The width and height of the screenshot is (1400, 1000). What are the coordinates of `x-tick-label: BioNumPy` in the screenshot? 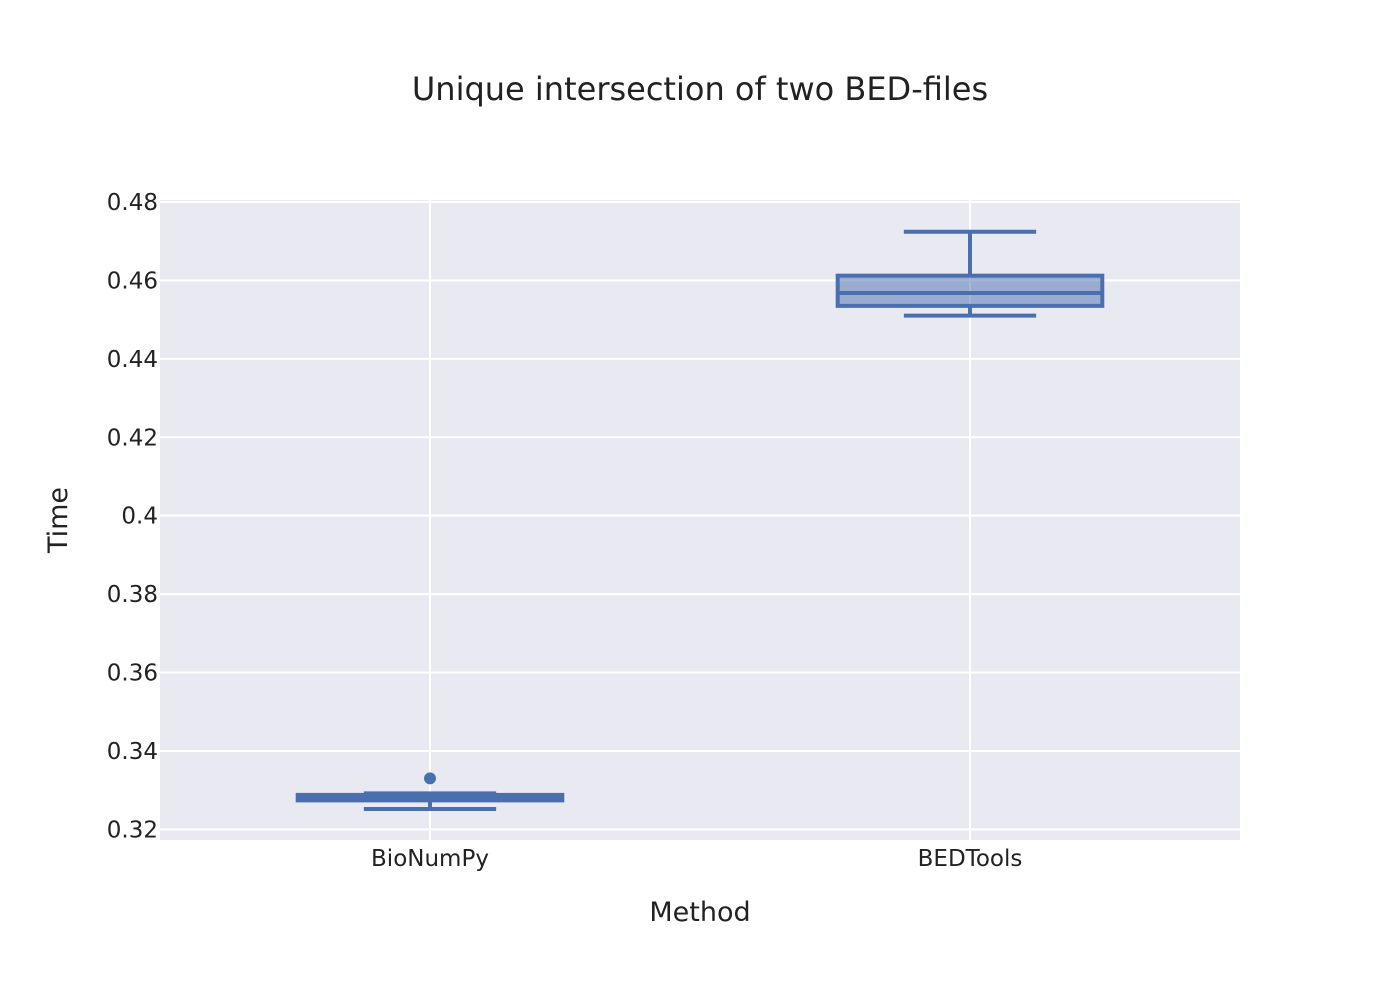 It's located at (430, 859).